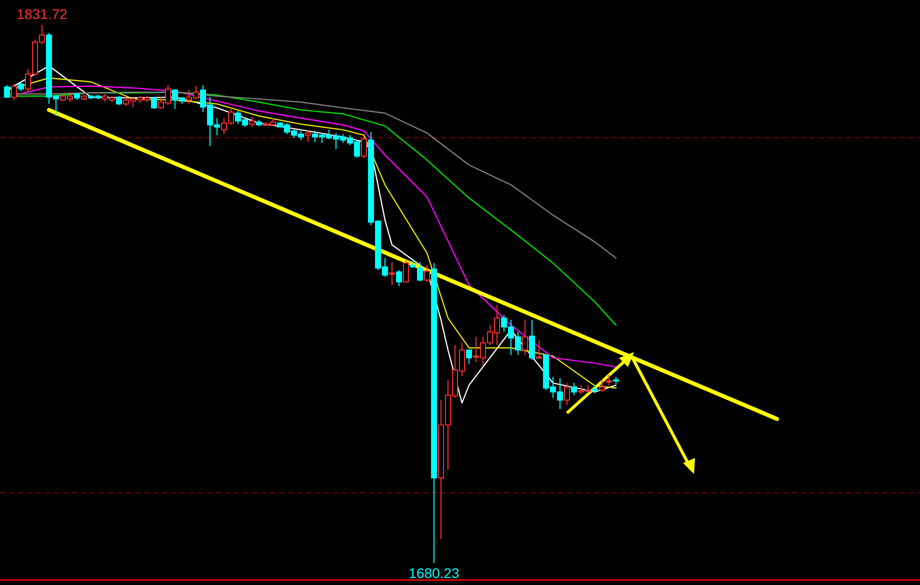 This screenshot has width=920, height=585. I want to click on annotation: 1831.72, so click(42, 14).